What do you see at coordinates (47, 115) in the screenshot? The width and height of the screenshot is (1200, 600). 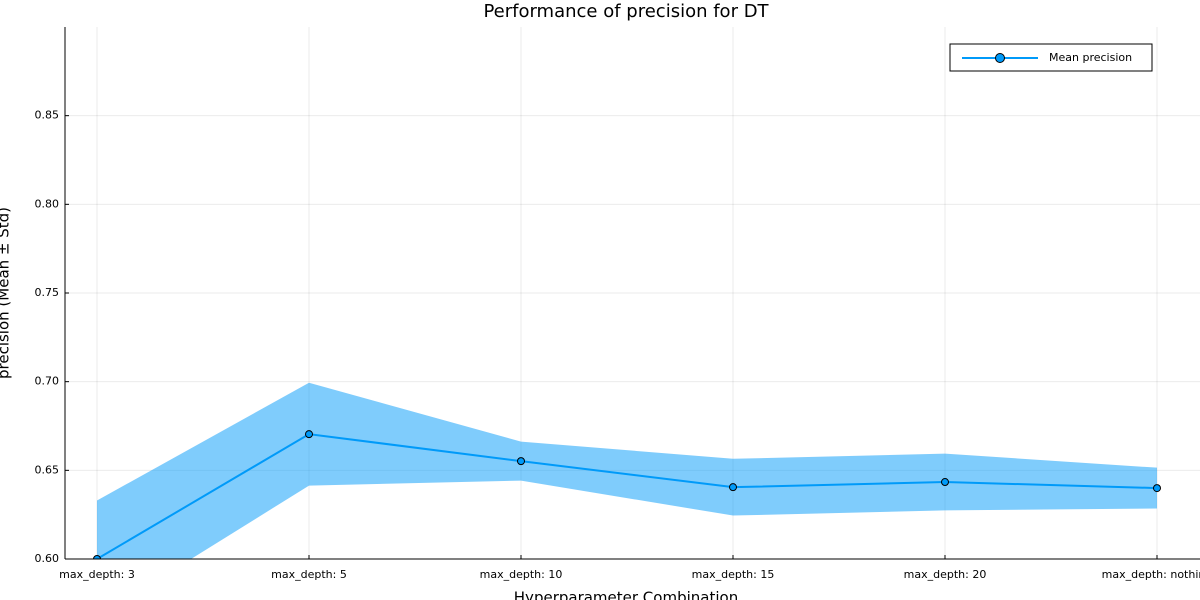 I see `y-tick-label: 0.85` at bounding box center [47, 115].